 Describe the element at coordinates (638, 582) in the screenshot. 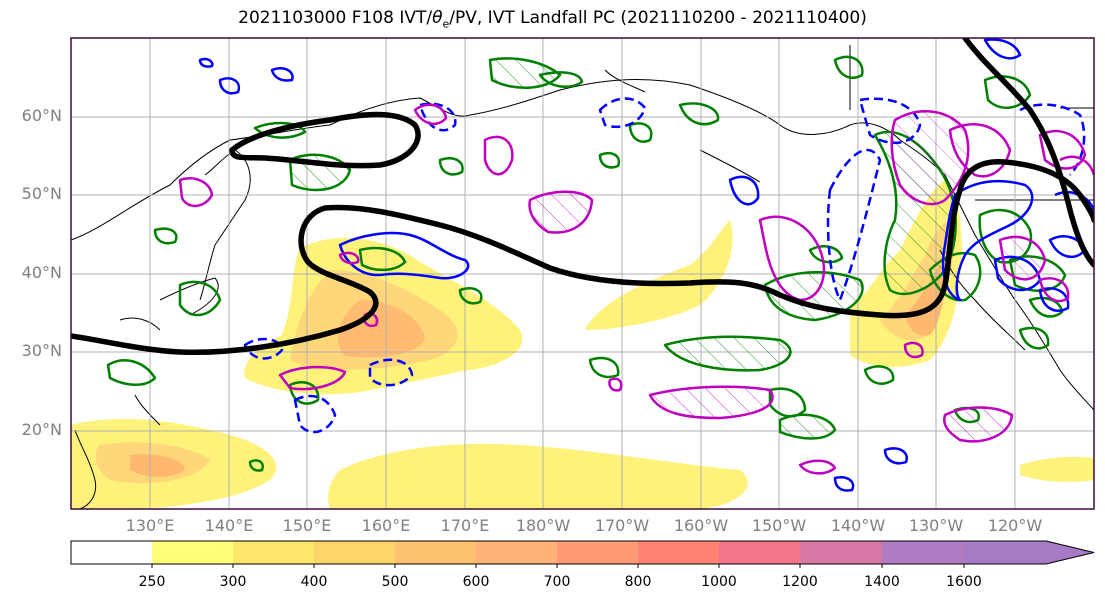

I see `colorbar-label-800: 800` at that location.